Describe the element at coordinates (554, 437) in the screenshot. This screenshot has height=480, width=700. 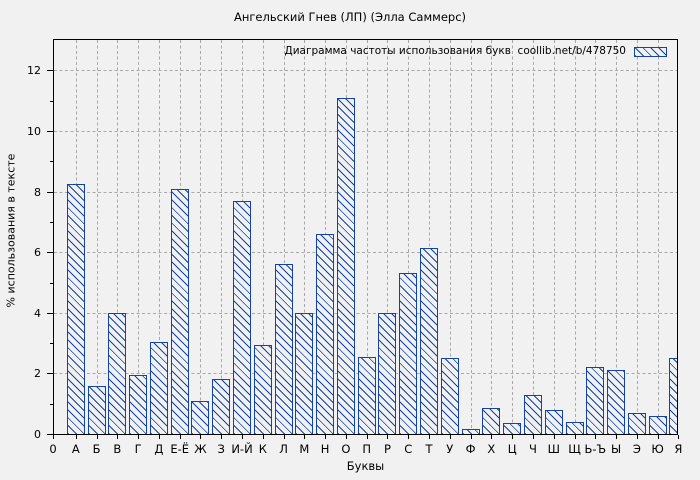
I see `x-tick-Ш` at that location.